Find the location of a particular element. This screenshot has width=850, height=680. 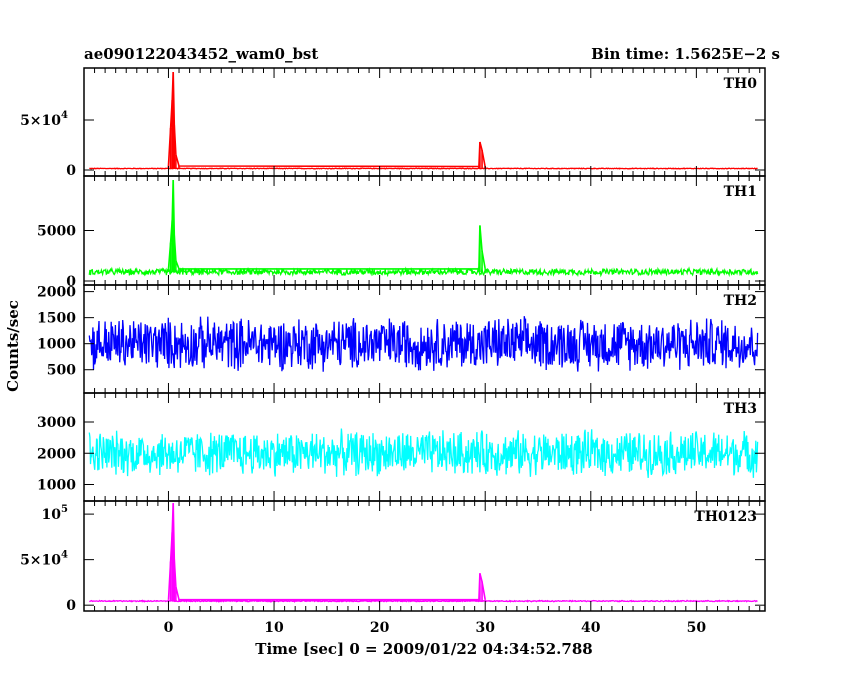

x-tick-label: 20 is located at coordinates (380, 628).